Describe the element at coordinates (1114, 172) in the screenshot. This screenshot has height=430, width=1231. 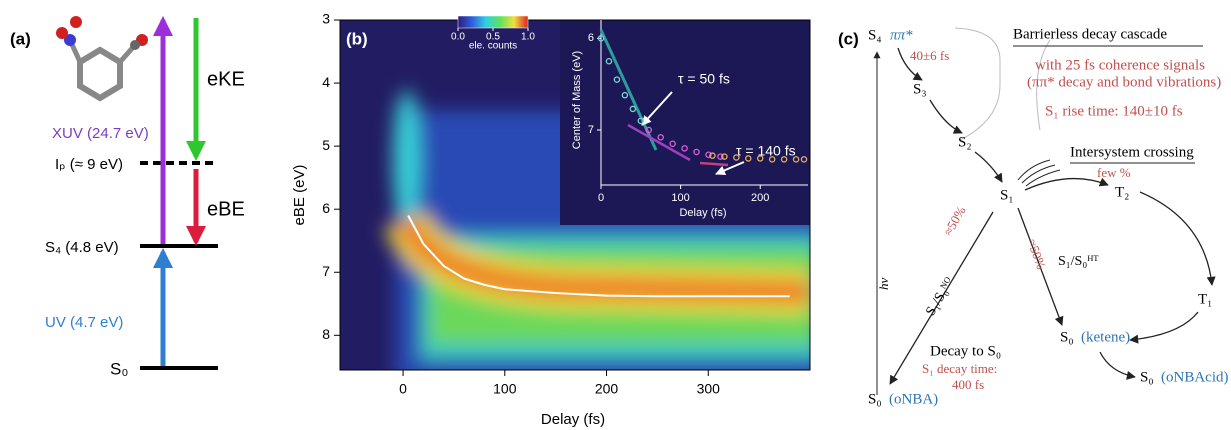
I see `isc-yield: few %` at that location.